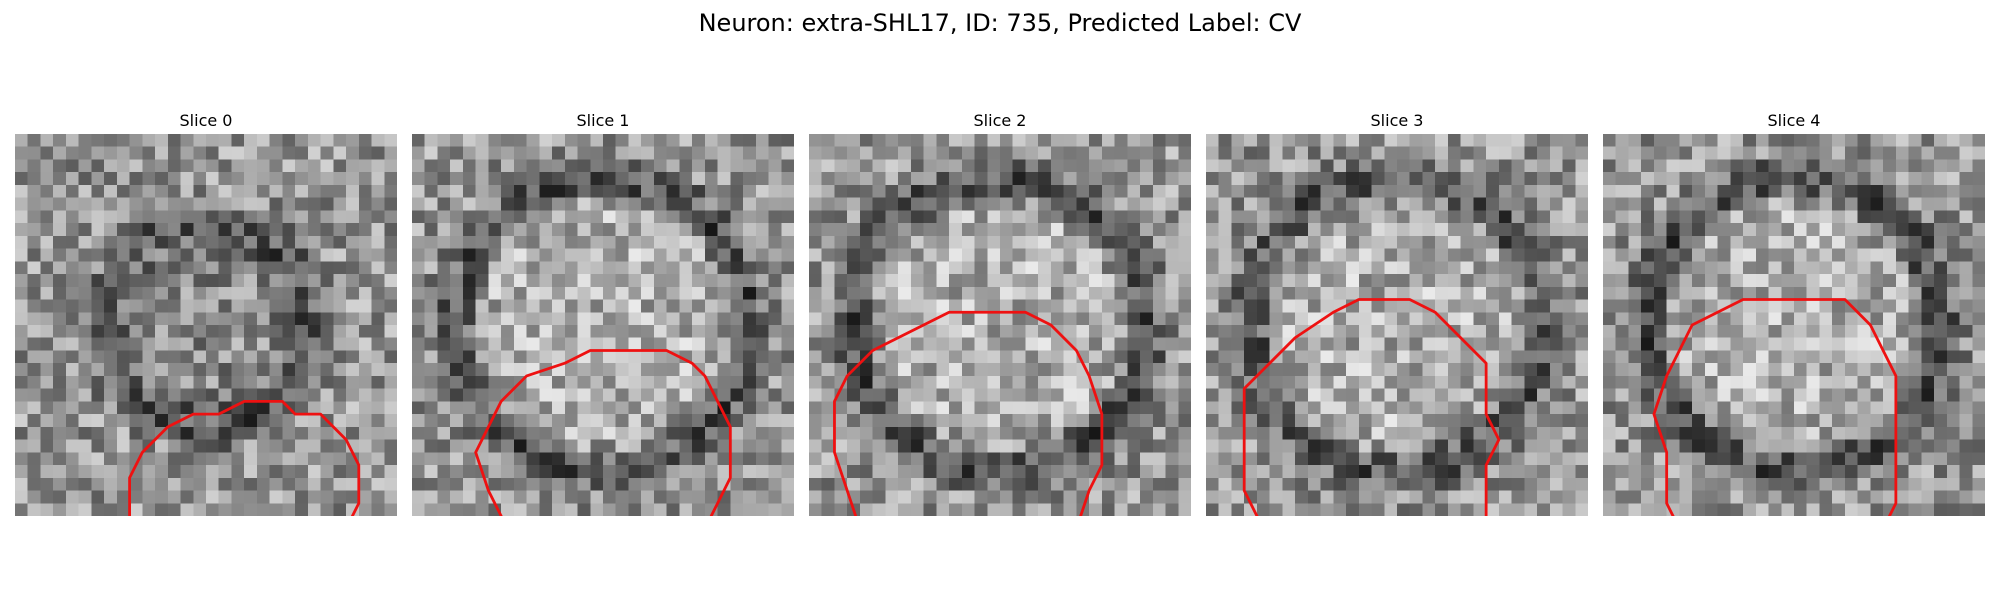  What do you see at coordinates (1397, 120) in the screenshot?
I see `slice-title-3: Slice 3` at bounding box center [1397, 120].